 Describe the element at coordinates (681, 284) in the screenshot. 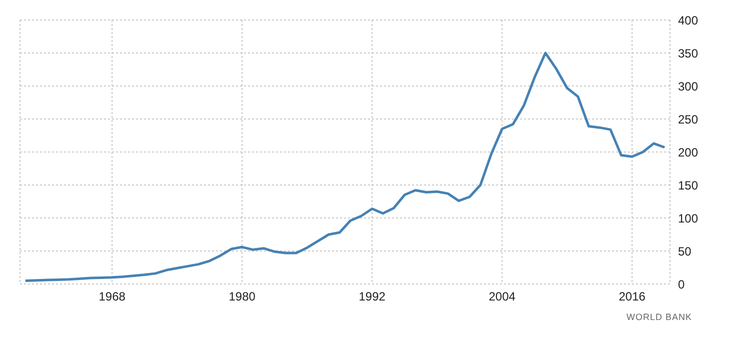

I see `y-tick-label: 0` at that location.